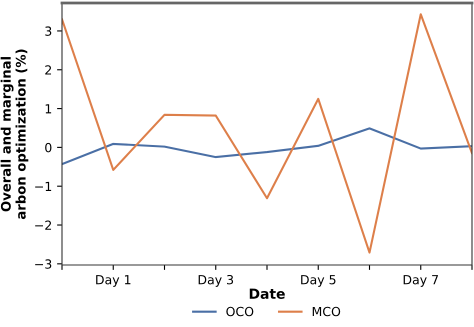  Describe the element at coordinates (14, 135) in the screenshot. I see `y-axis-title: Overall and marginal arbon optimization (%)` at that location.